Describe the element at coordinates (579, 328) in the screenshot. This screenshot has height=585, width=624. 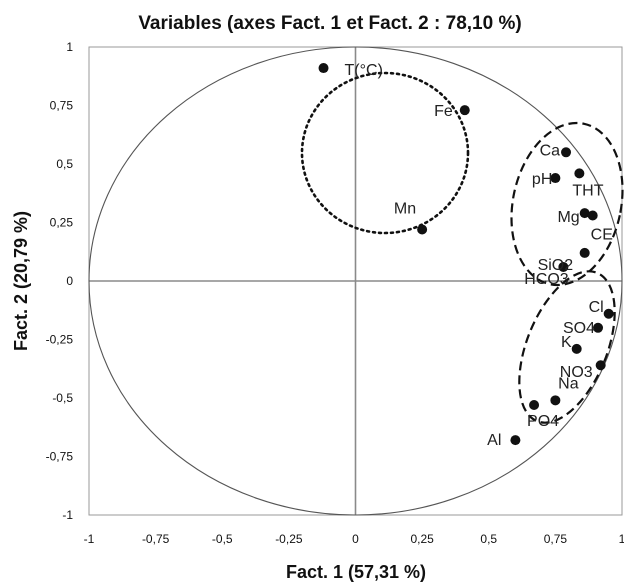
I see `point-label: SO4` at that location.